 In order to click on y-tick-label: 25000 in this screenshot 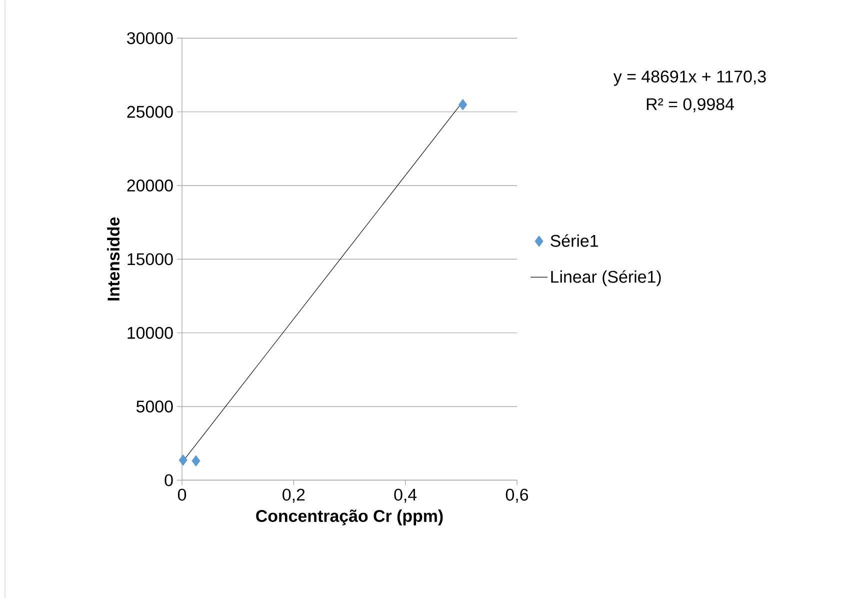, I will do `click(150, 112)`.